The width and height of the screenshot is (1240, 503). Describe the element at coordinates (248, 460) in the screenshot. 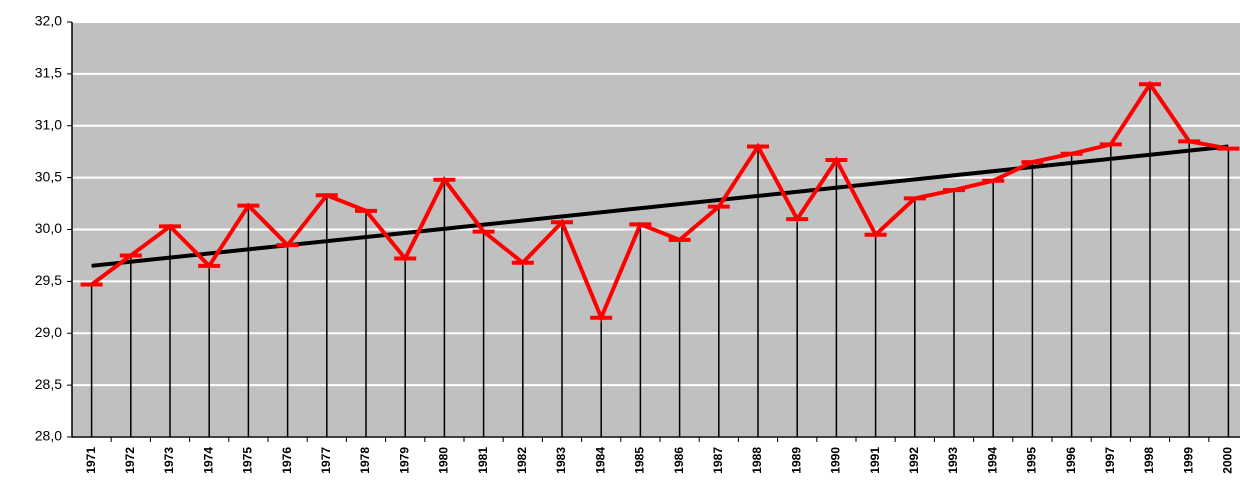

I see `x-tick-label: 1975` at that location.